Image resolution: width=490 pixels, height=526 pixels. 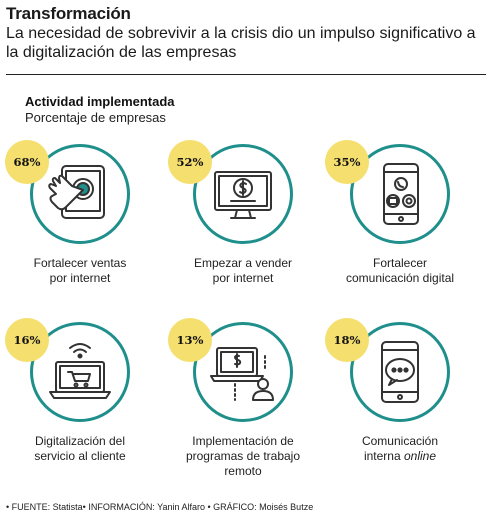 What do you see at coordinates (347, 340) in the screenshot?
I see `percentage-badge: 18%` at bounding box center [347, 340].